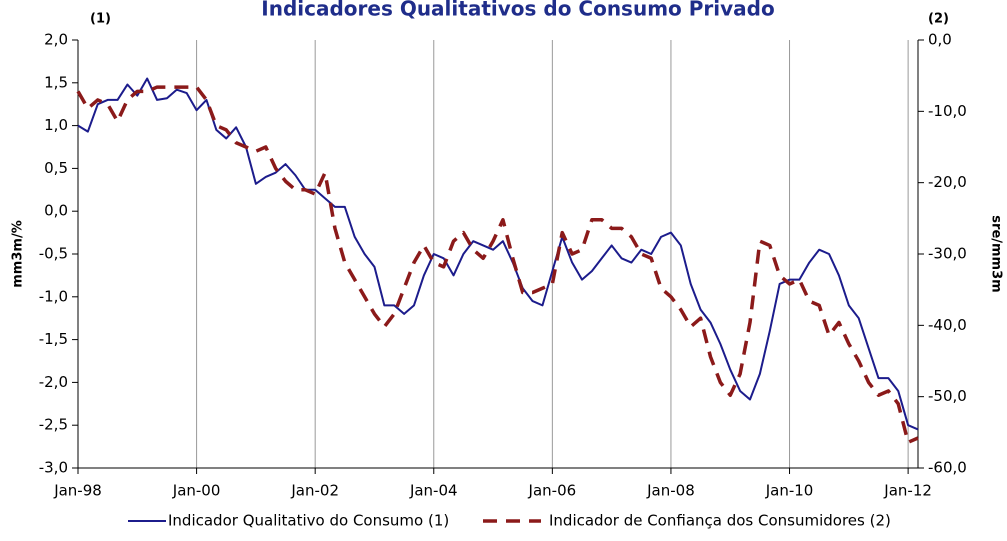  What do you see at coordinates (947, 468) in the screenshot?
I see `y2-tick-label: -60,0` at bounding box center [947, 468].